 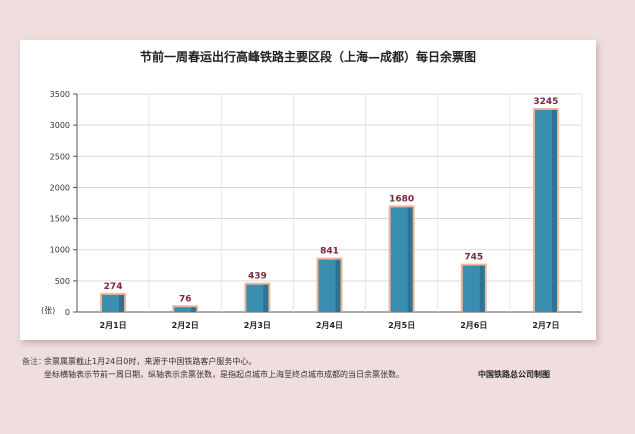 What do you see at coordinates (60, 94) in the screenshot?
I see `y-tick-label: 3500` at bounding box center [60, 94].